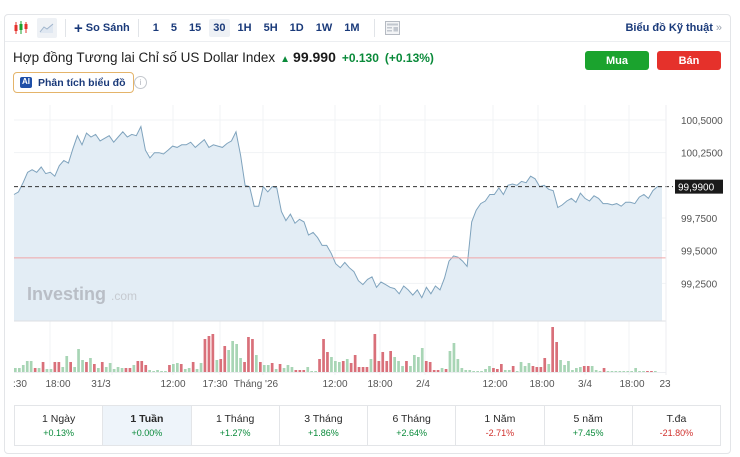 This screenshot has width=740, height=457. Describe the element at coordinates (59, 425) in the screenshot. I see `period-tab: 1 Ngày +0.13%` at that location.